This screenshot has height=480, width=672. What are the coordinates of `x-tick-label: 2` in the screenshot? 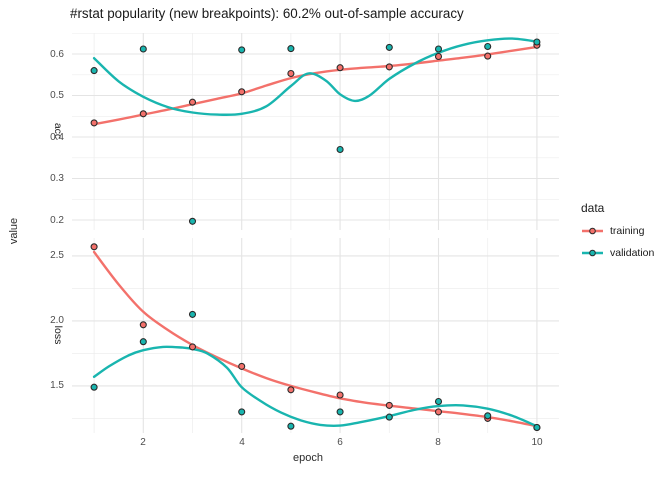 It's located at (143, 442).